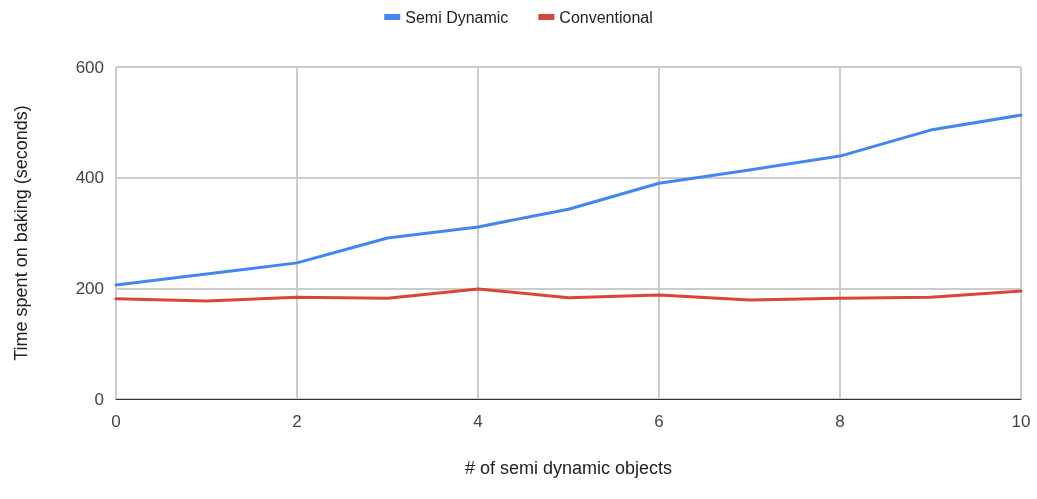  Describe the element at coordinates (606, 17) in the screenshot. I see `legend-label: Conventional` at that location.